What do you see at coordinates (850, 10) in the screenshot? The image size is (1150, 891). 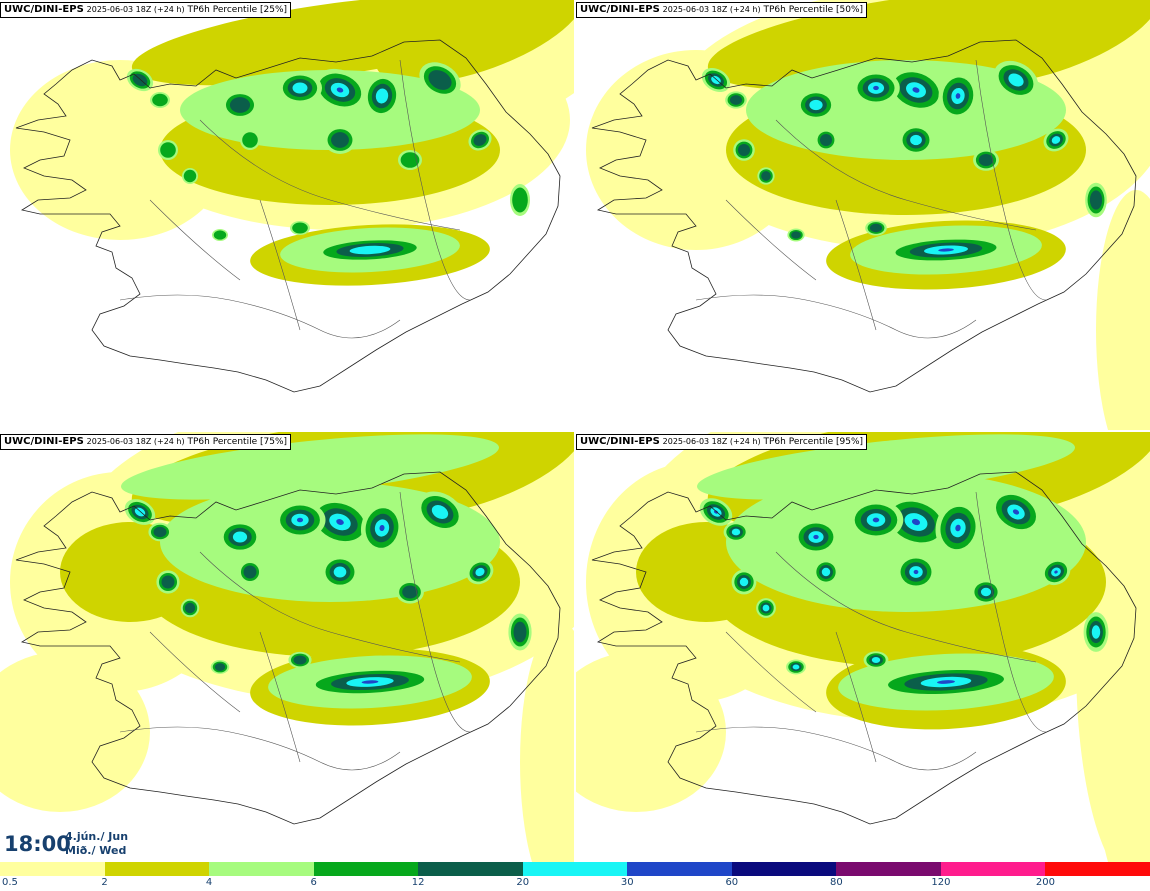 I see `percentile-label: [50%]` at bounding box center [850, 10].